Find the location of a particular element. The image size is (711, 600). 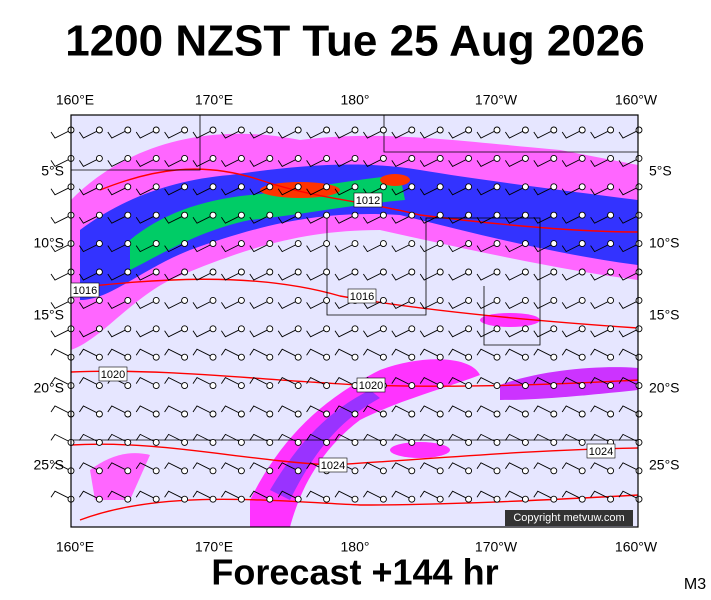

top-longitude-label: 170°W is located at coordinates (496, 100).